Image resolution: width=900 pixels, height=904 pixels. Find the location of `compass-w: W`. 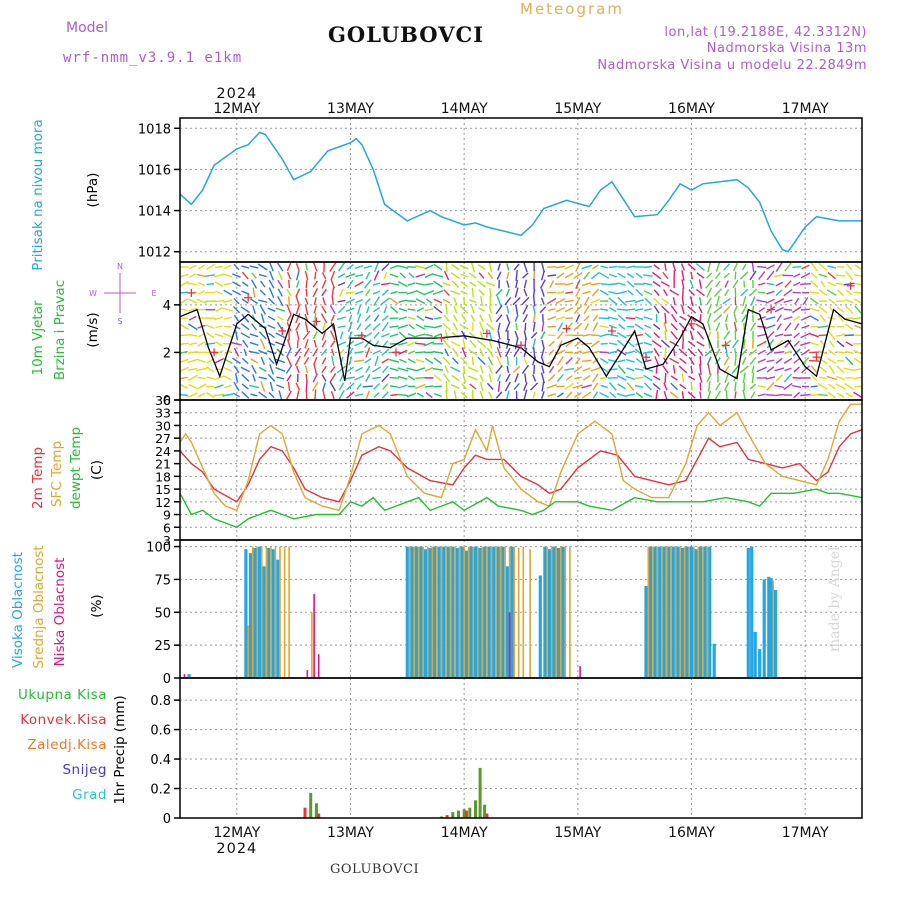

compass-w: W is located at coordinates (93, 293).